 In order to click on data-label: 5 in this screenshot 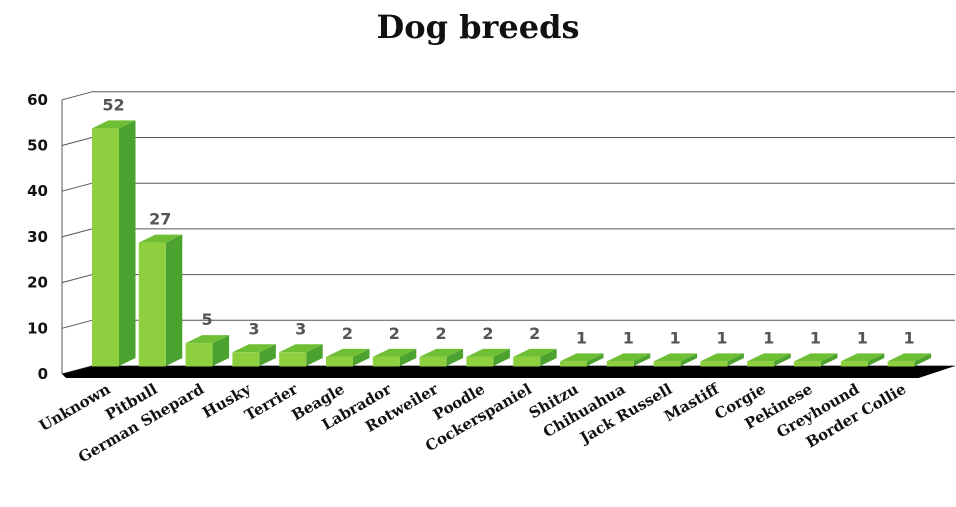, I will do `click(207, 319)`.